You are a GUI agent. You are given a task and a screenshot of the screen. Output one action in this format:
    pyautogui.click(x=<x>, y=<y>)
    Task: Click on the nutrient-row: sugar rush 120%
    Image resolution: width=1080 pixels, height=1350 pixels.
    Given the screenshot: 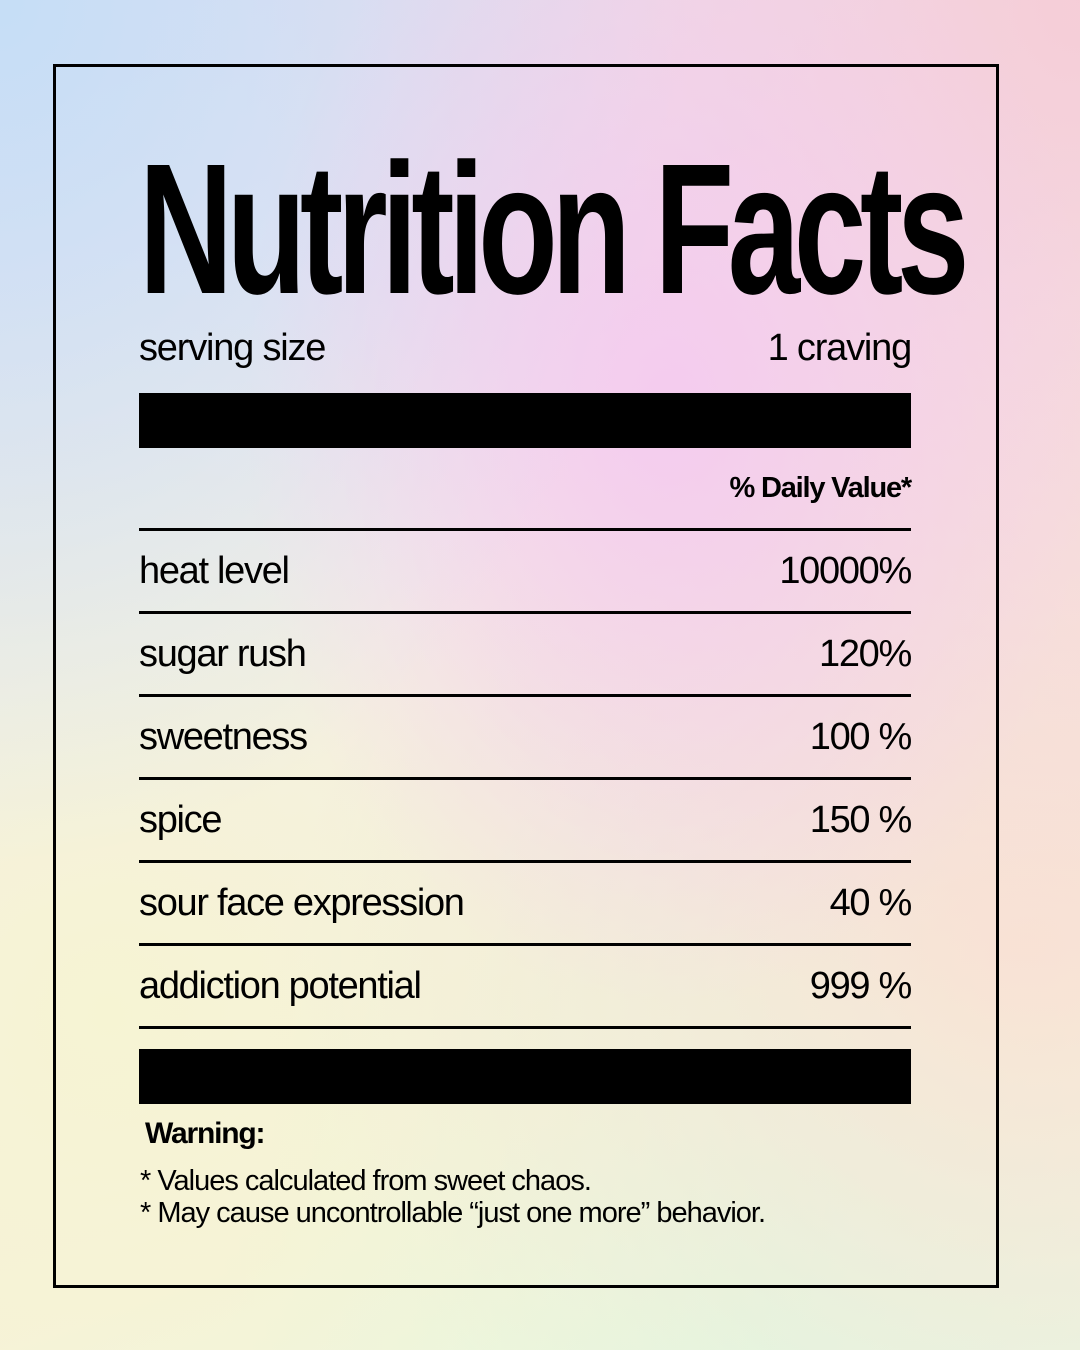 What is the action you would take?
    pyautogui.click(x=525, y=655)
    